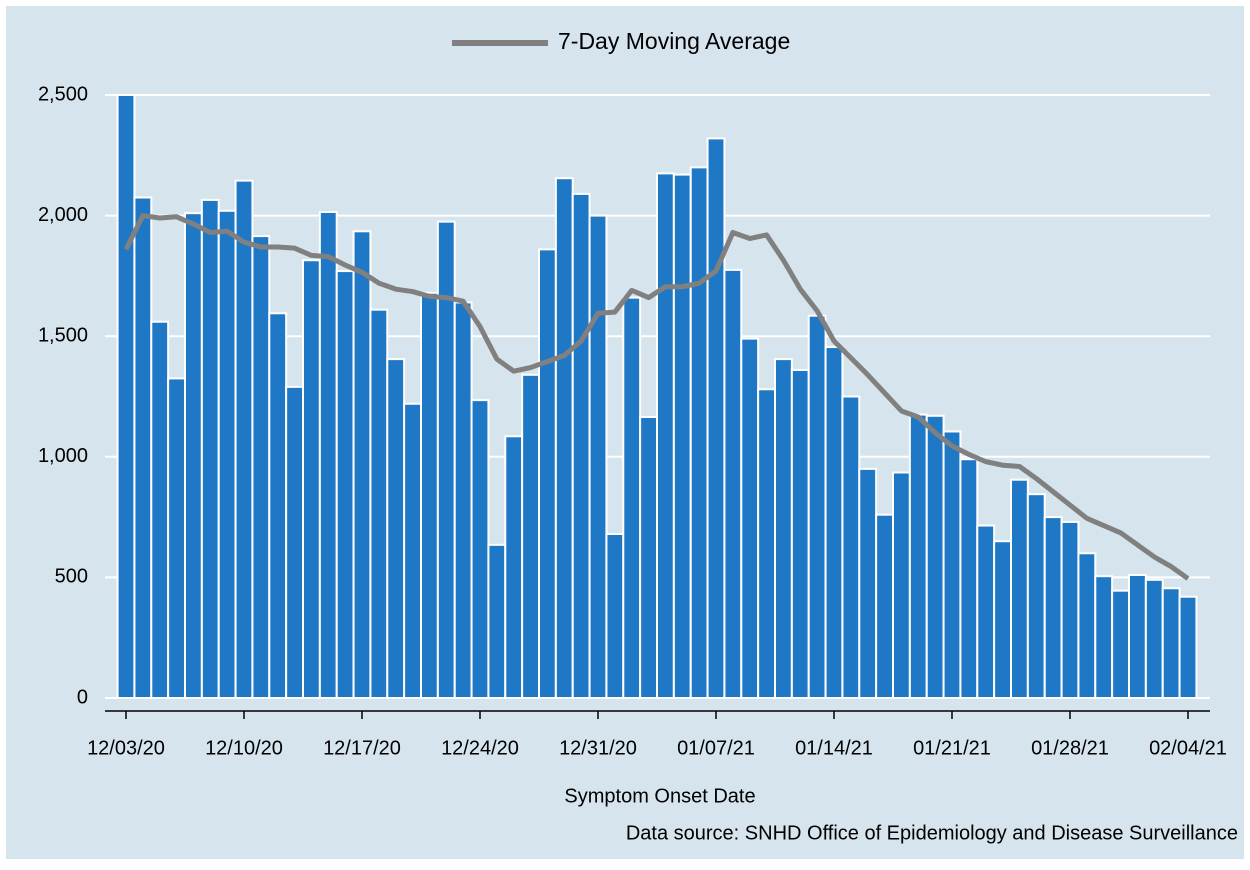  Describe the element at coordinates (834, 748) in the screenshot. I see `x-tick-label: 01/14/21` at that location.